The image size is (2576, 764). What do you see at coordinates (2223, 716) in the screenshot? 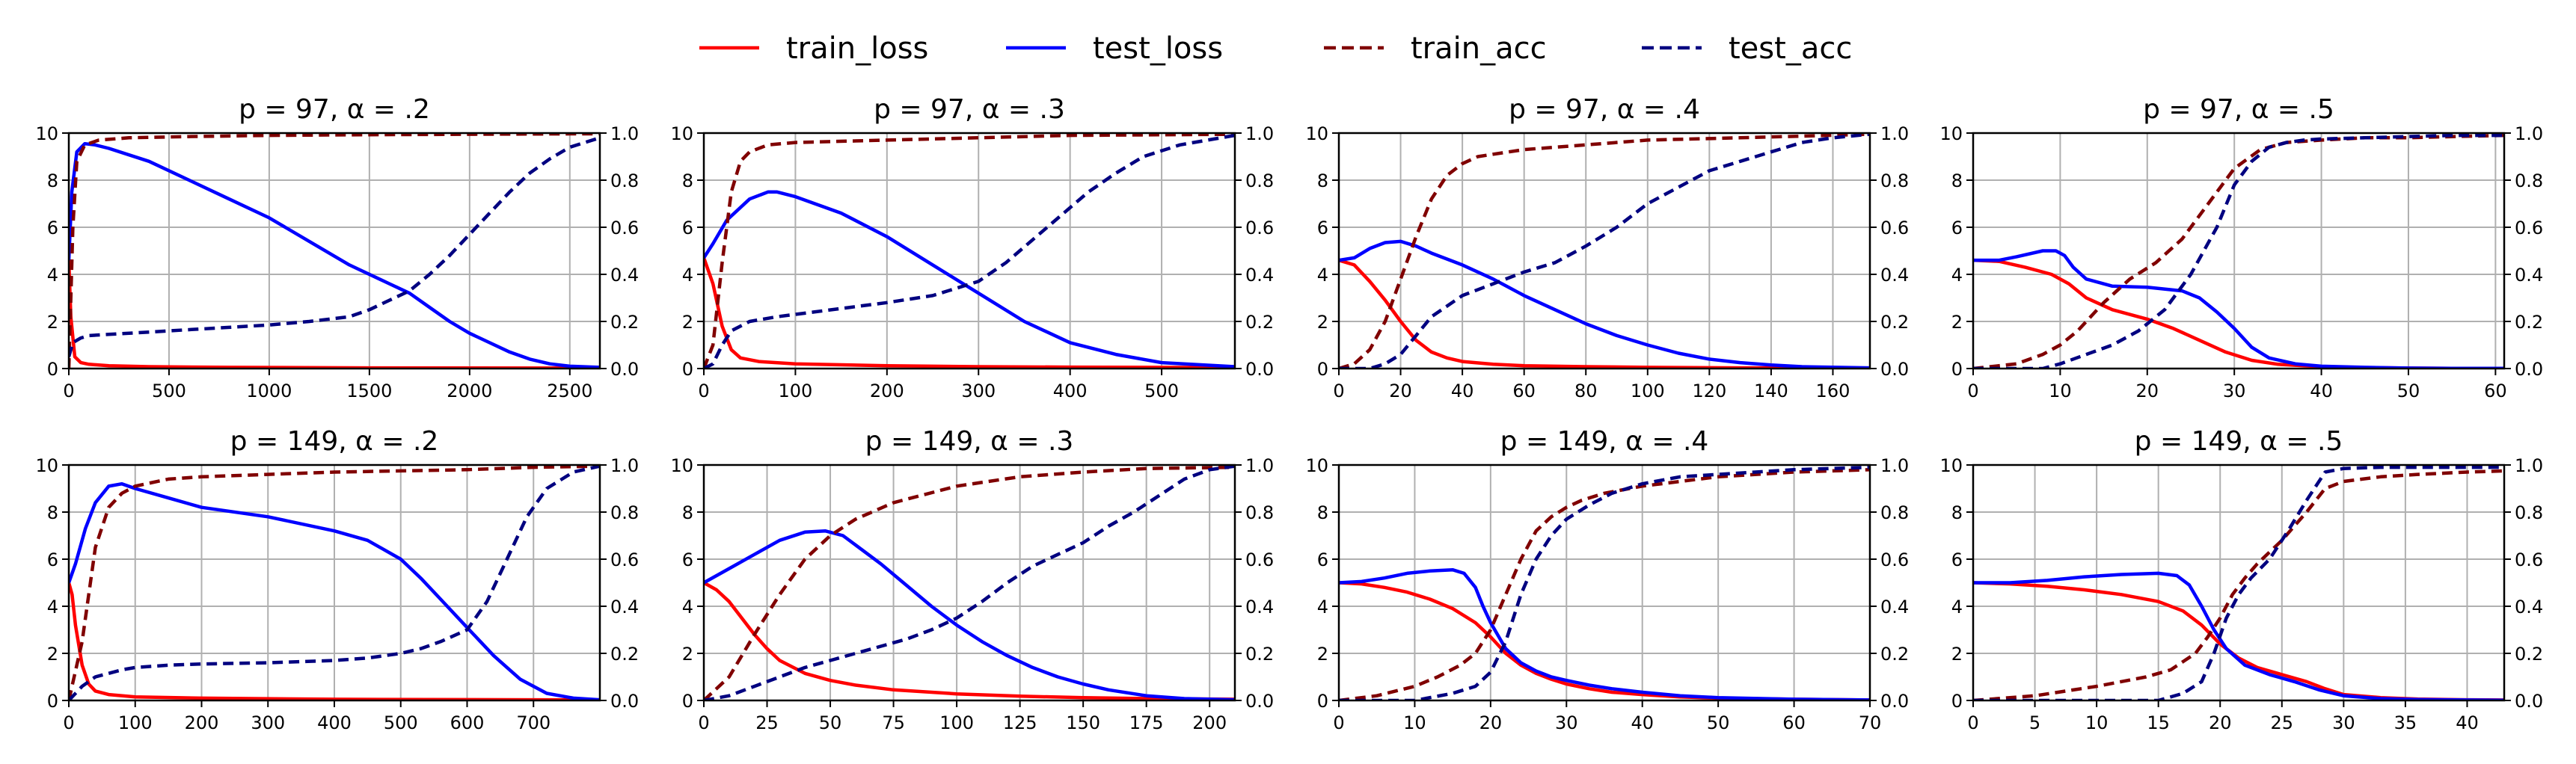
I see `x-axis: 0 5 10 15 20 25 30 35 40` at bounding box center [2223, 716].